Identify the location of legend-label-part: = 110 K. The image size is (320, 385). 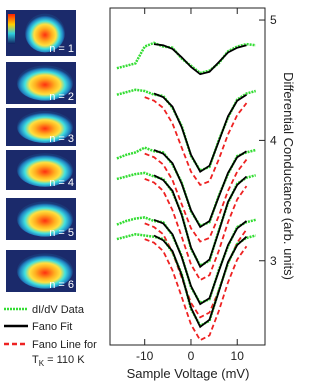
(64, 360).